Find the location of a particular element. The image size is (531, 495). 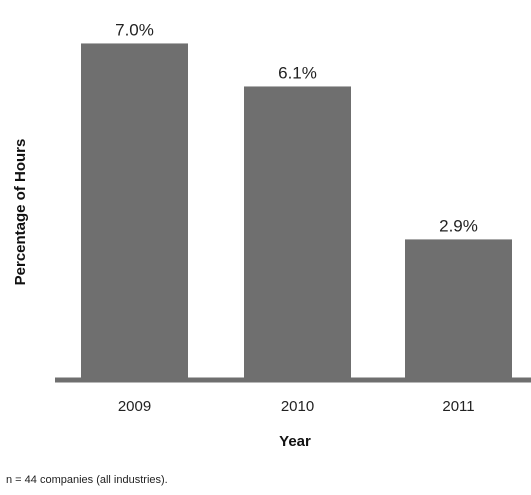

x-tick-label-2009: 2009 is located at coordinates (134, 406).